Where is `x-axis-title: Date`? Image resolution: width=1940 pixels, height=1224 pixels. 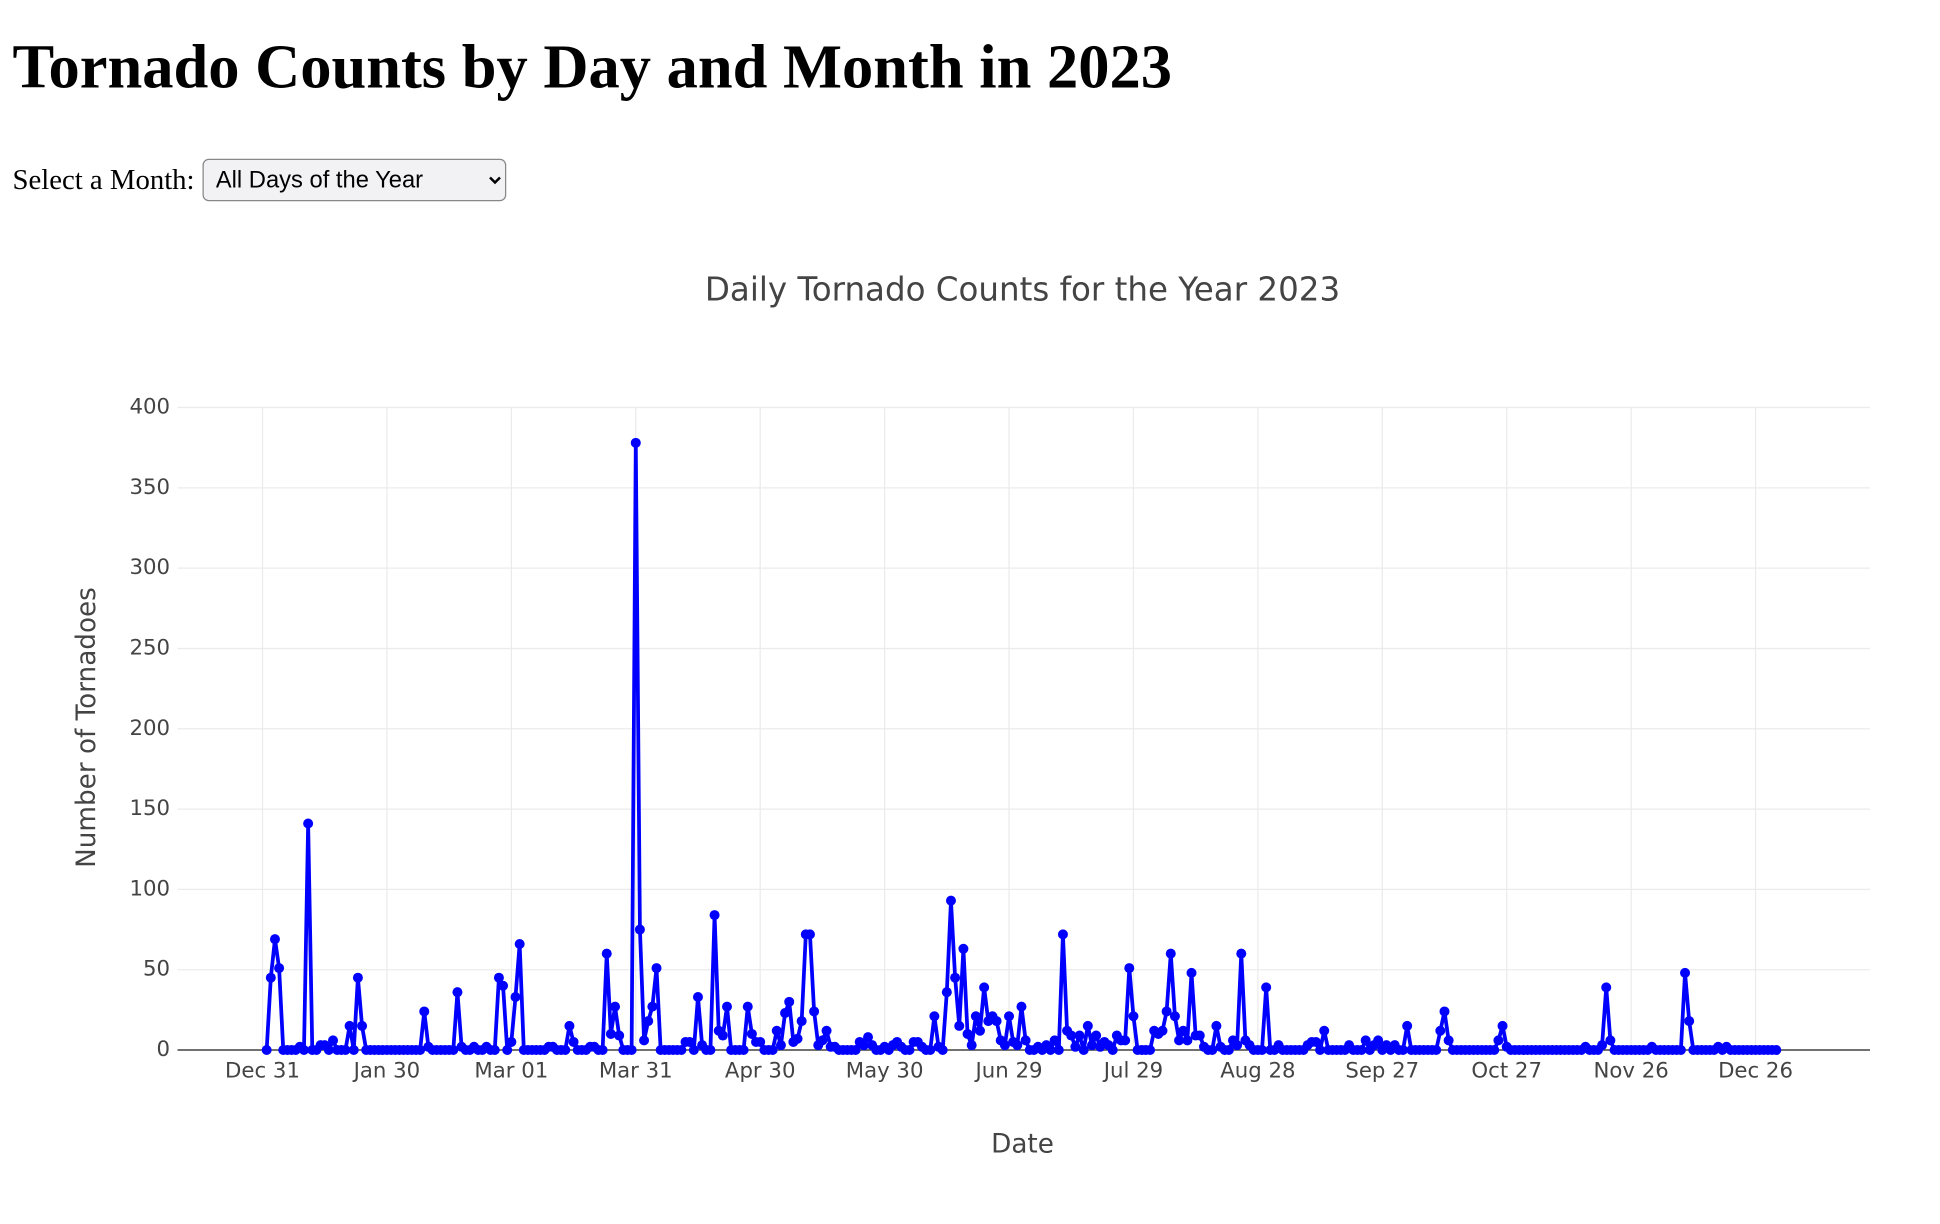 x-axis-title: Date is located at coordinates (1022, 1145).